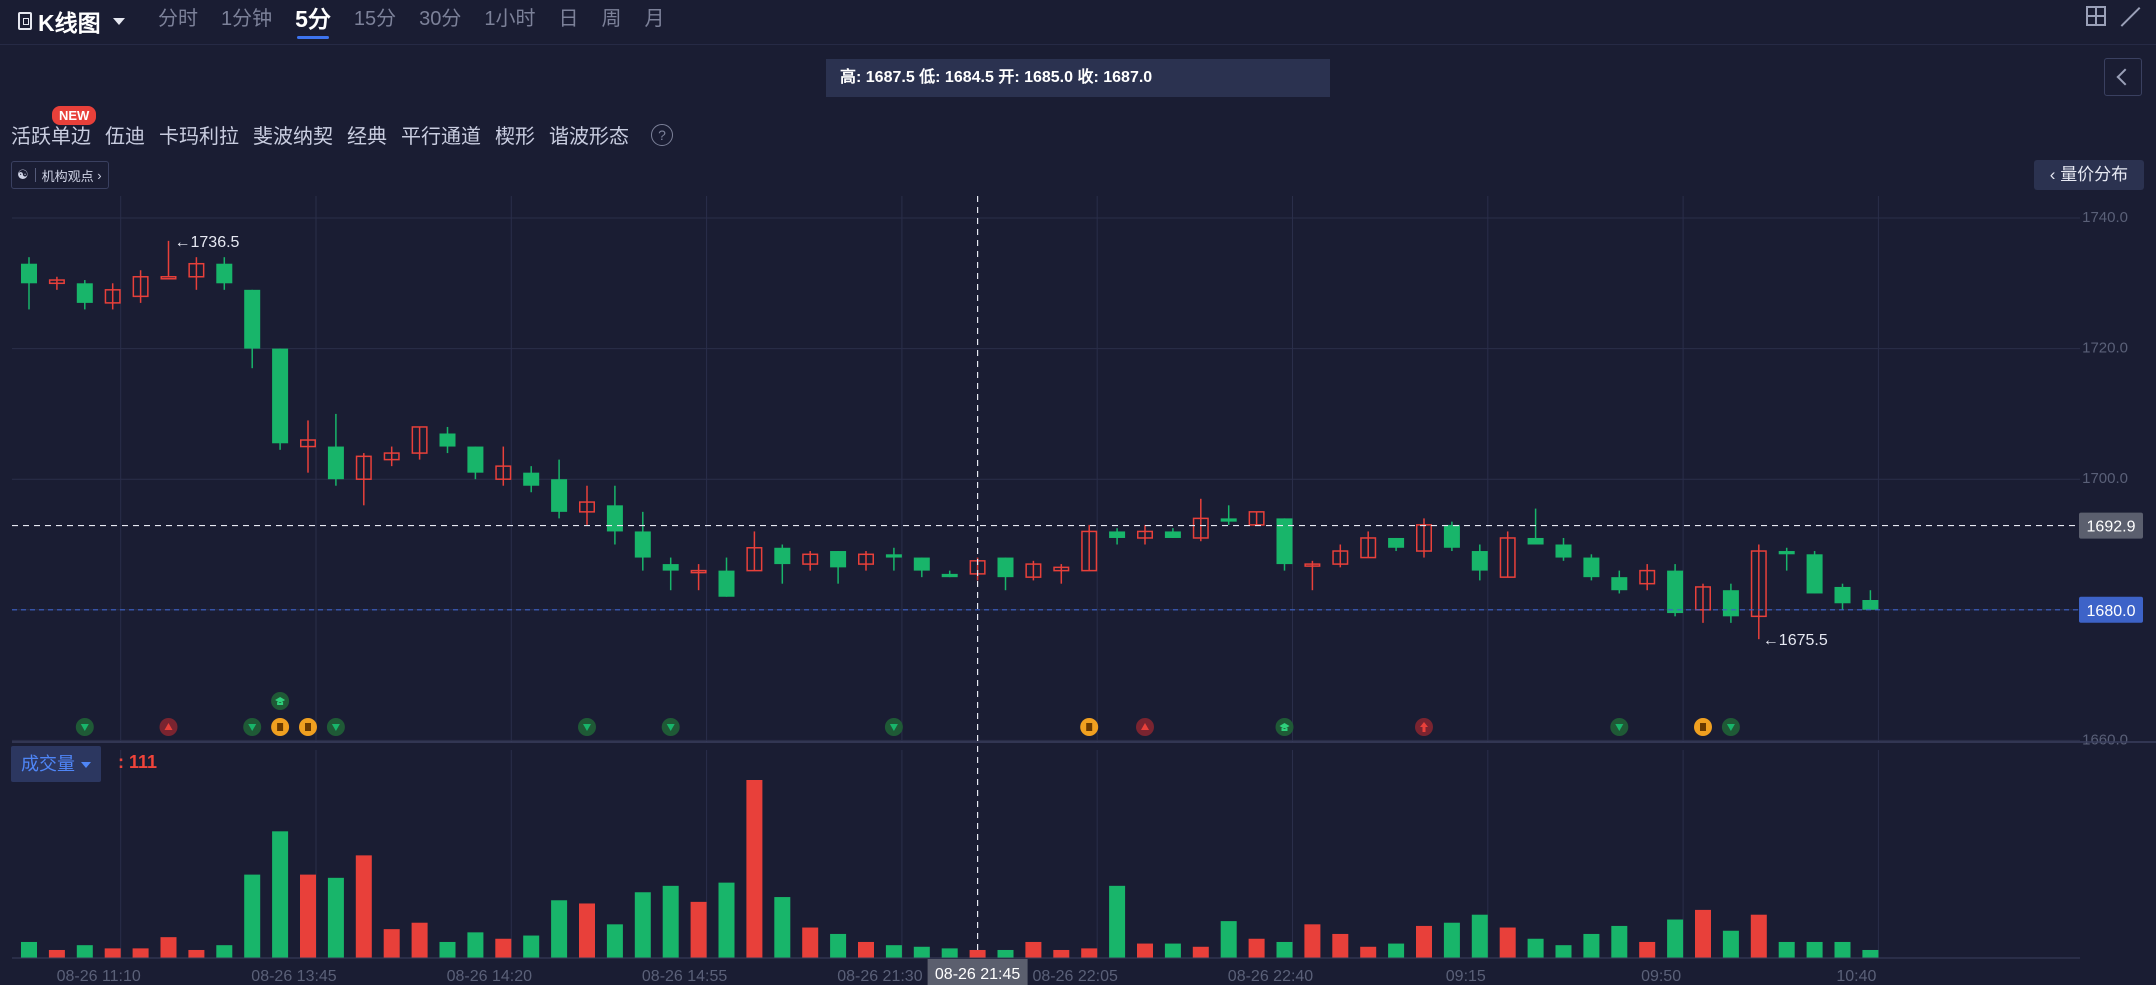 The image size is (2156, 985). Describe the element at coordinates (367, 137) in the screenshot. I see `tool-classic: 经典` at that location.